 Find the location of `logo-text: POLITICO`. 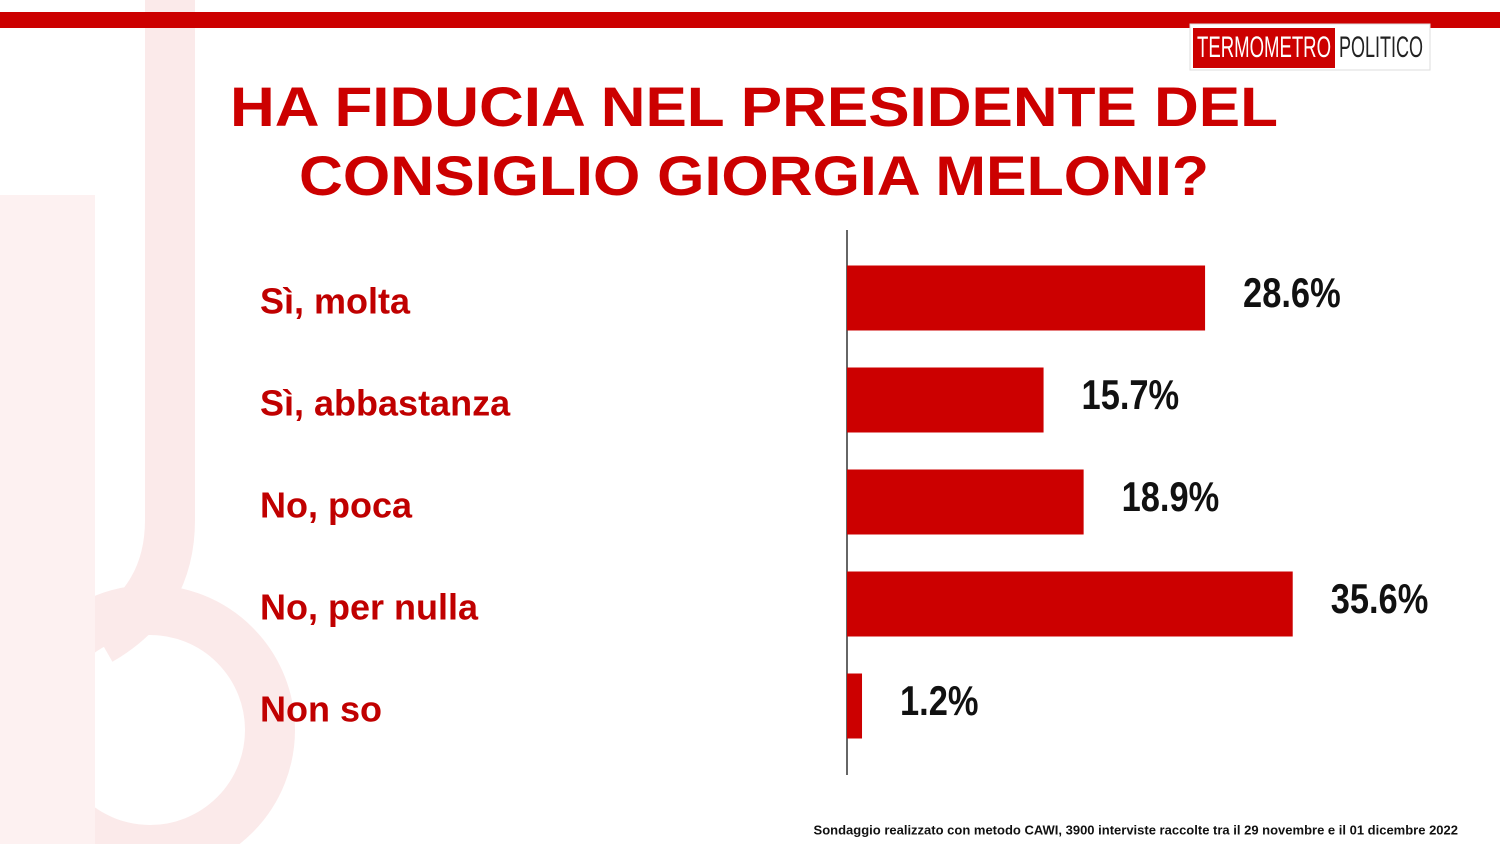

logo-text: POLITICO is located at coordinates (1381, 47).